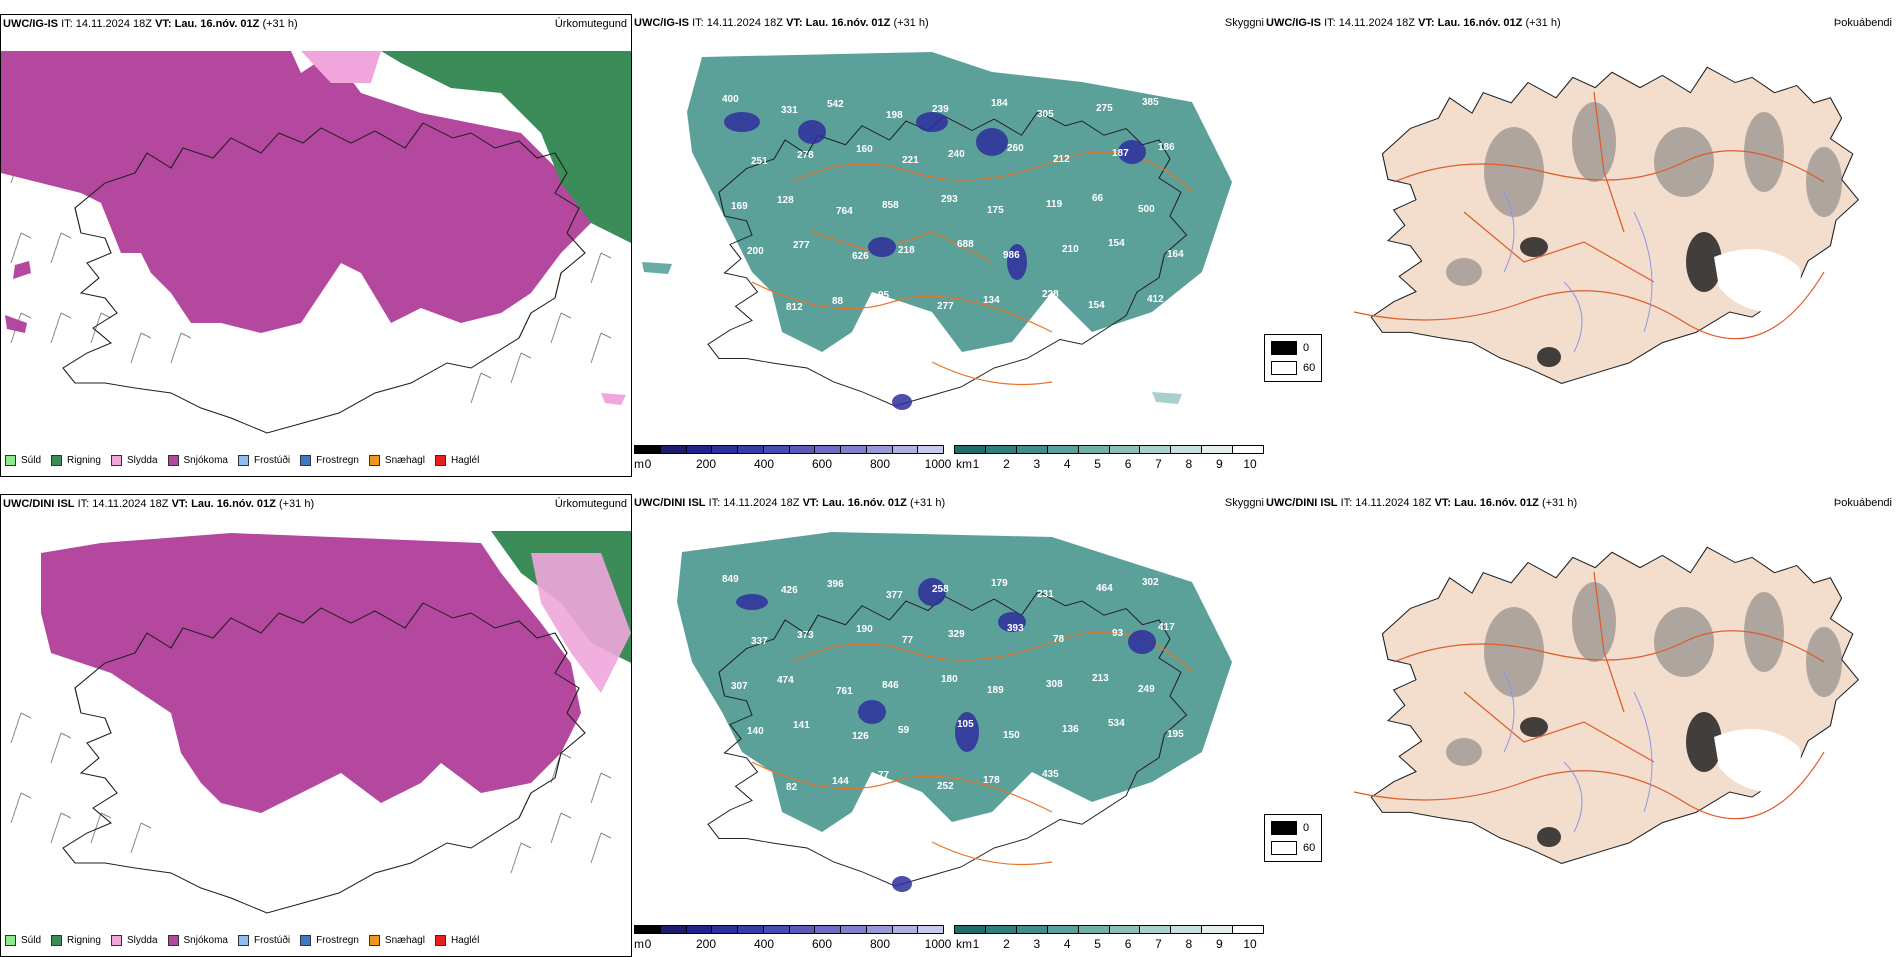 The width and height of the screenshot is (1900, 957). I want to click on cloudbase-label: 95, so click(884, 295).